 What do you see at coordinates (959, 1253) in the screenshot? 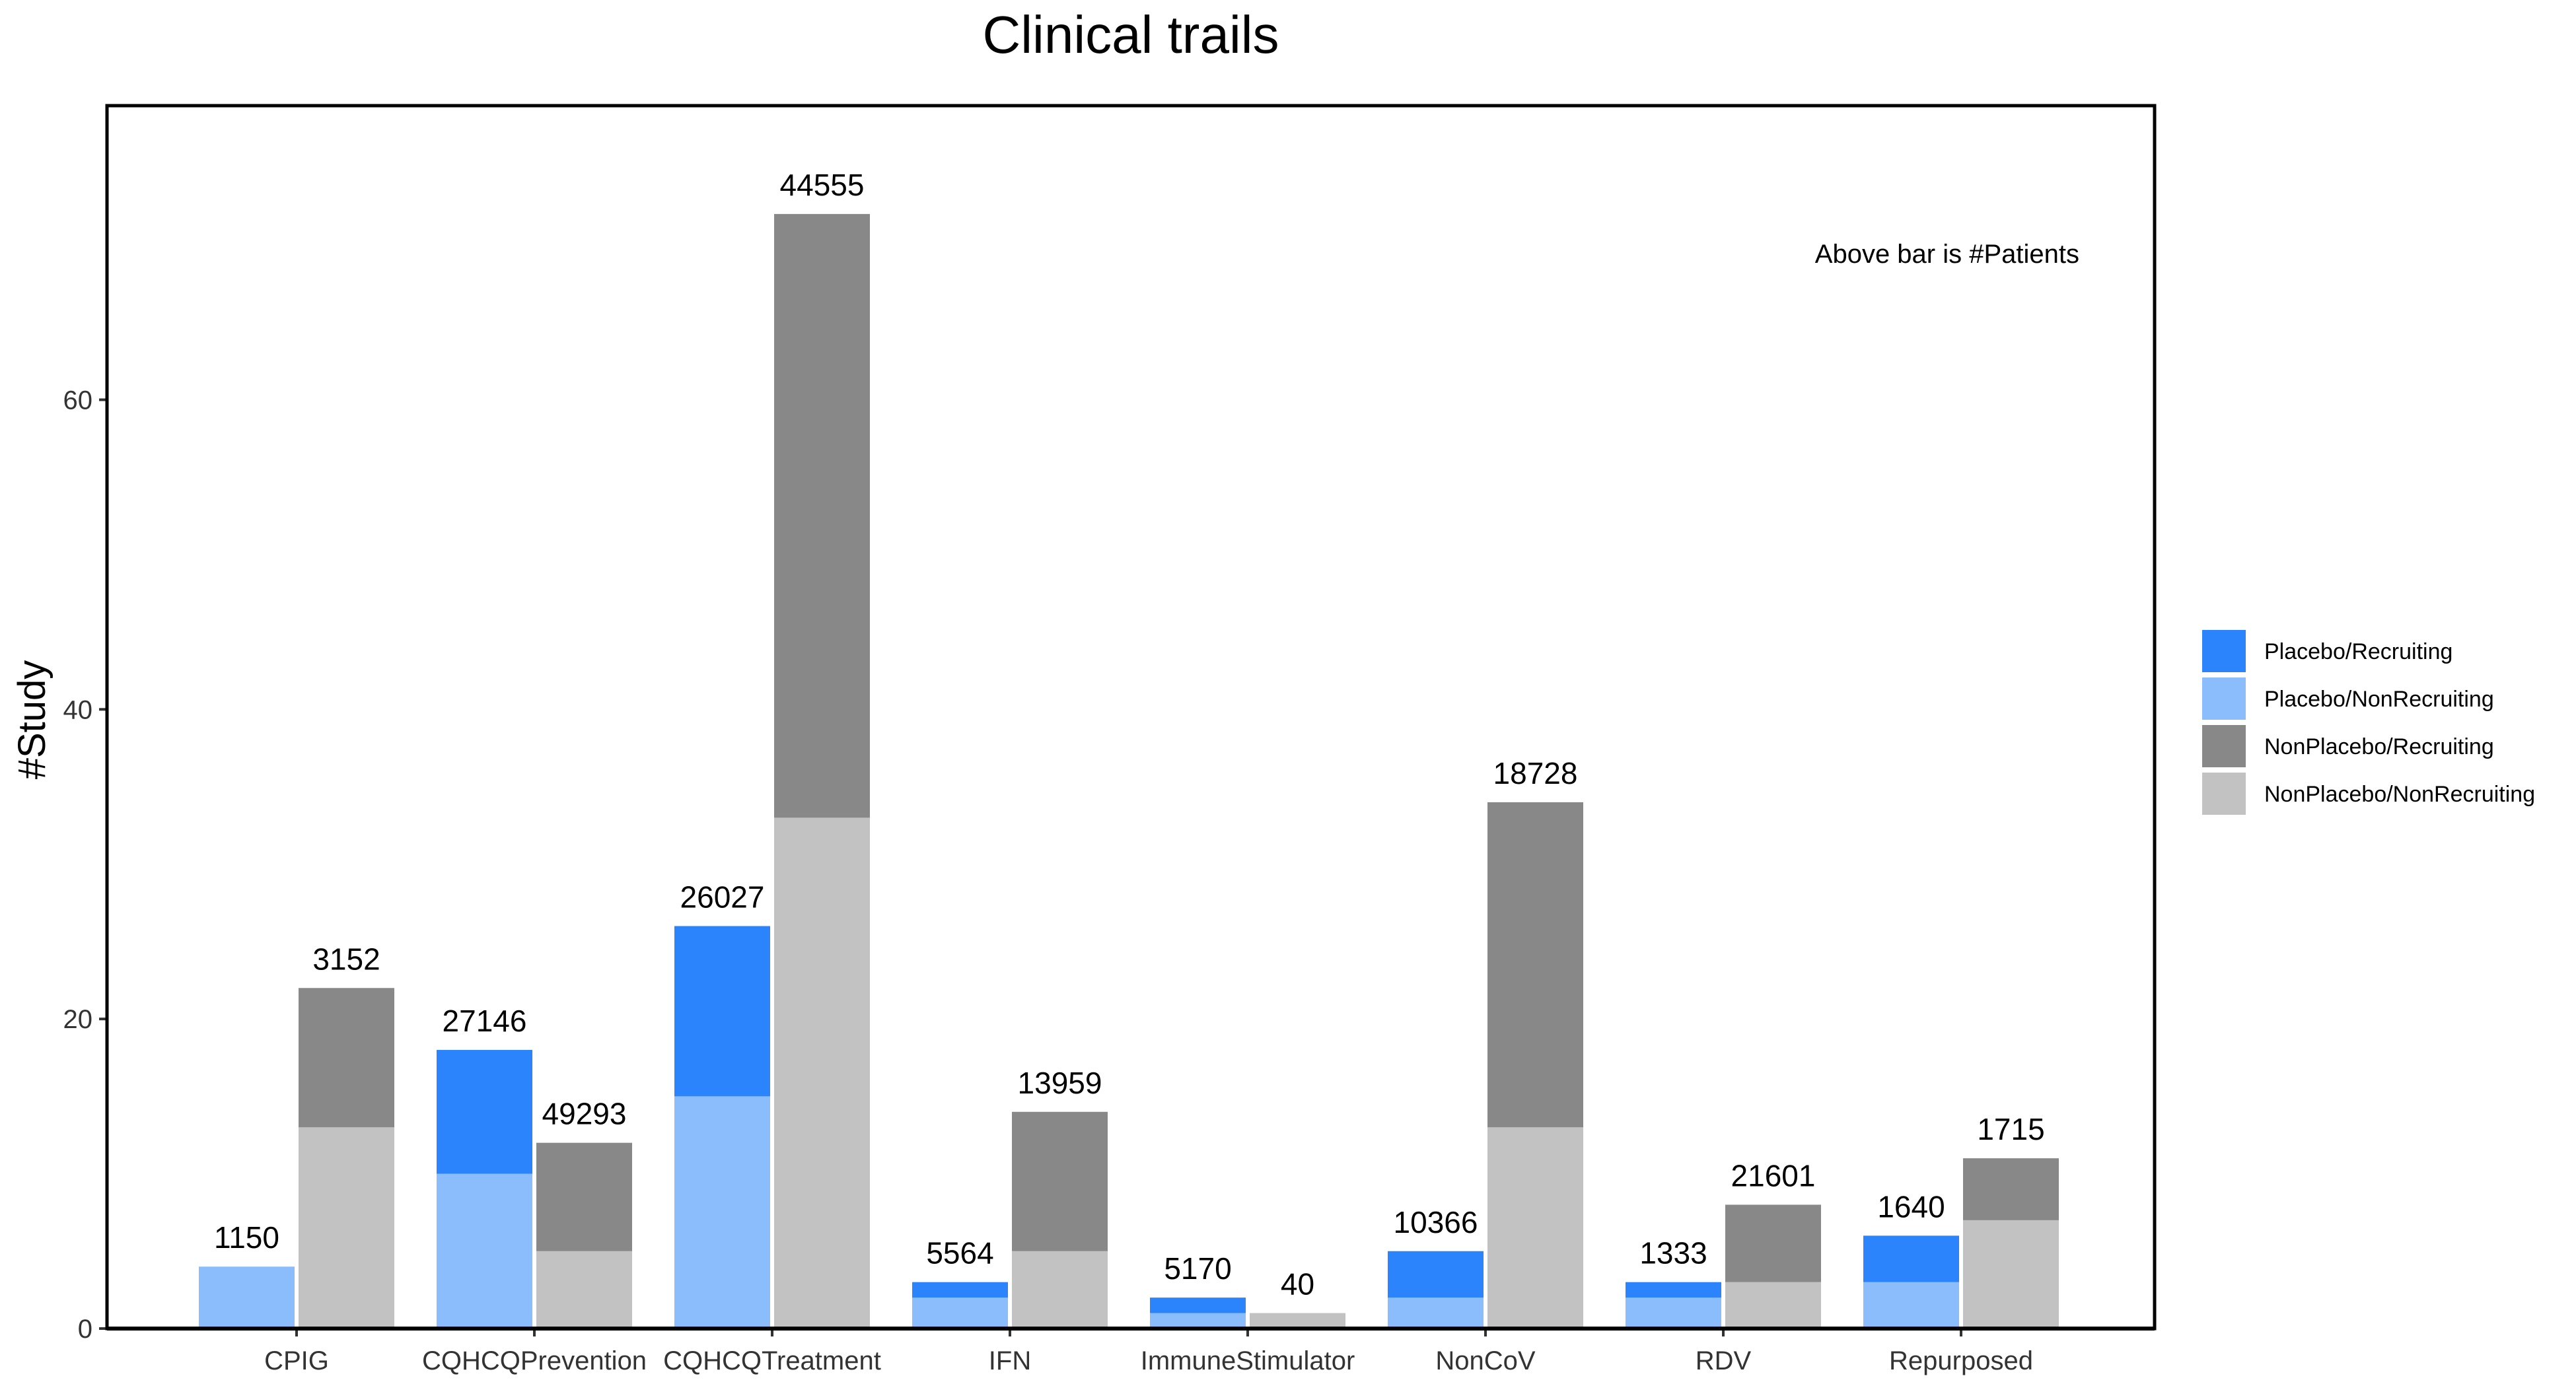
I see `bar-value-label: 5564` at bounding box center [959, 1253].